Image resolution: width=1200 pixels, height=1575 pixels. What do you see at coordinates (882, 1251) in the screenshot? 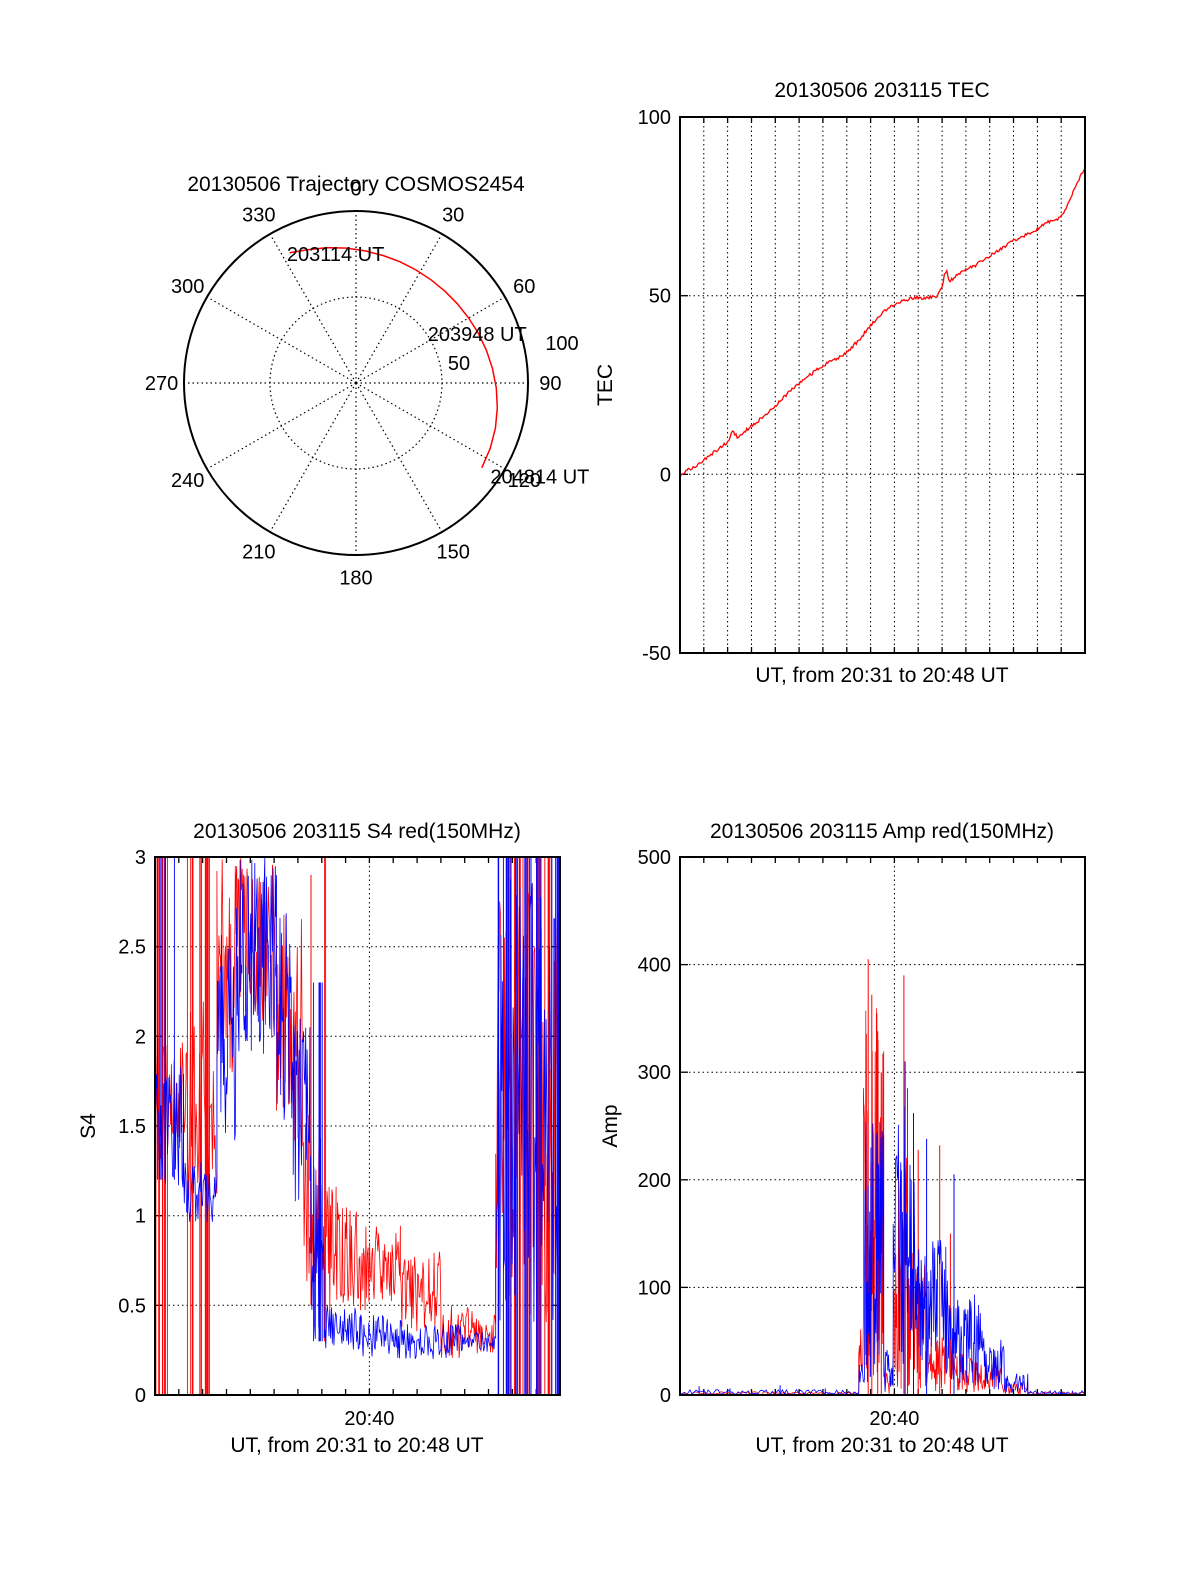
I see `amp-series-blue` at bounding box center [882, 1251].